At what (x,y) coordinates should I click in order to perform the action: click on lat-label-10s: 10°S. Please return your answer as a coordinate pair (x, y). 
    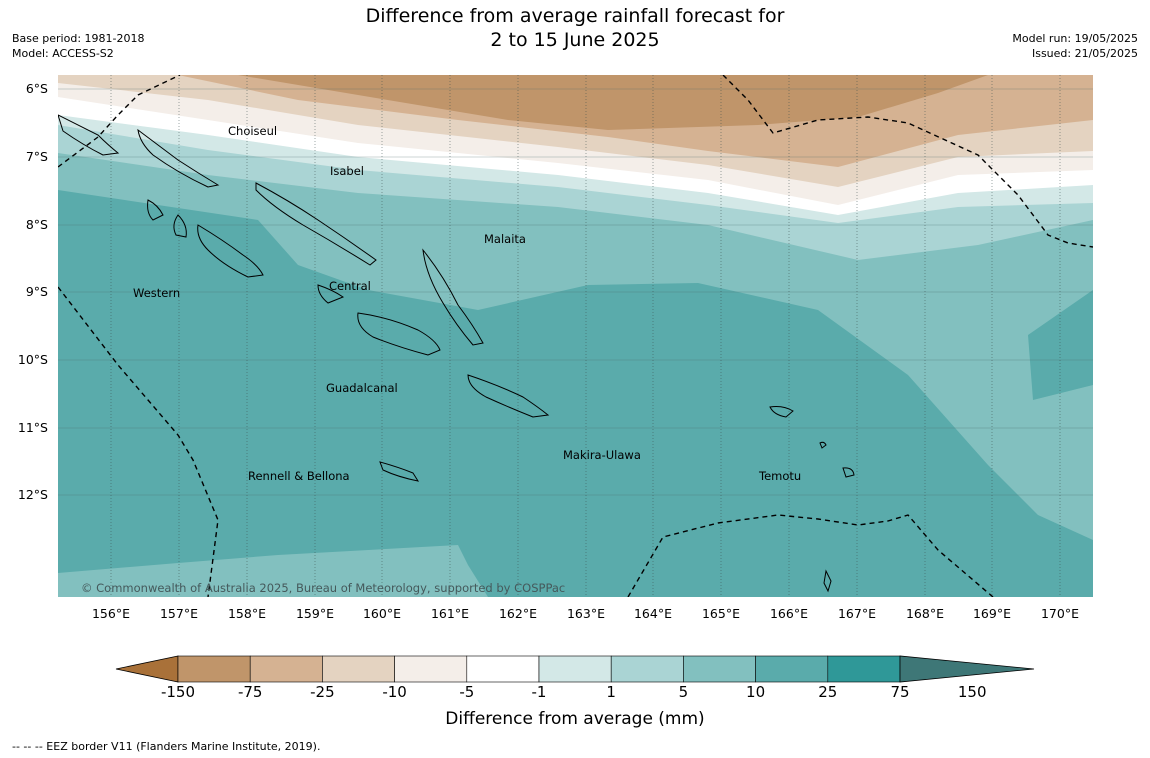
    Looking at the image, I should click on (32, 359).